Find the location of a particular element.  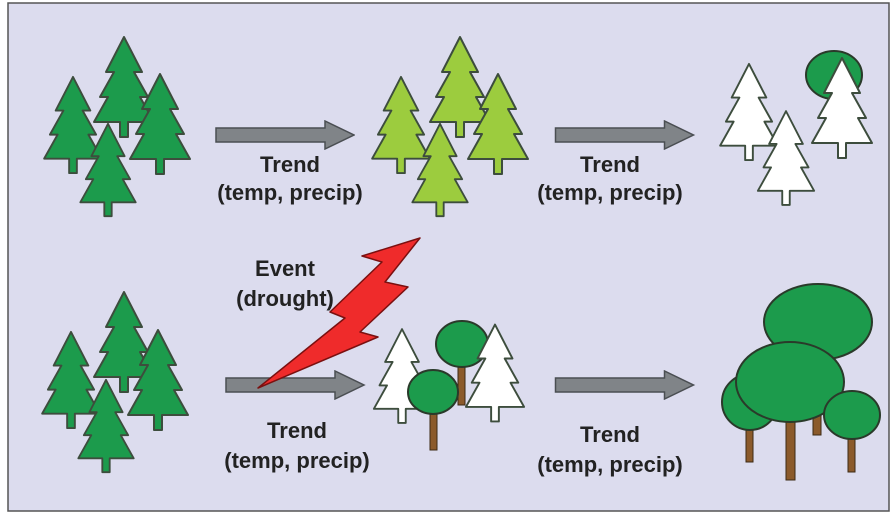

round-cluster is located at coordinates (801, 382).